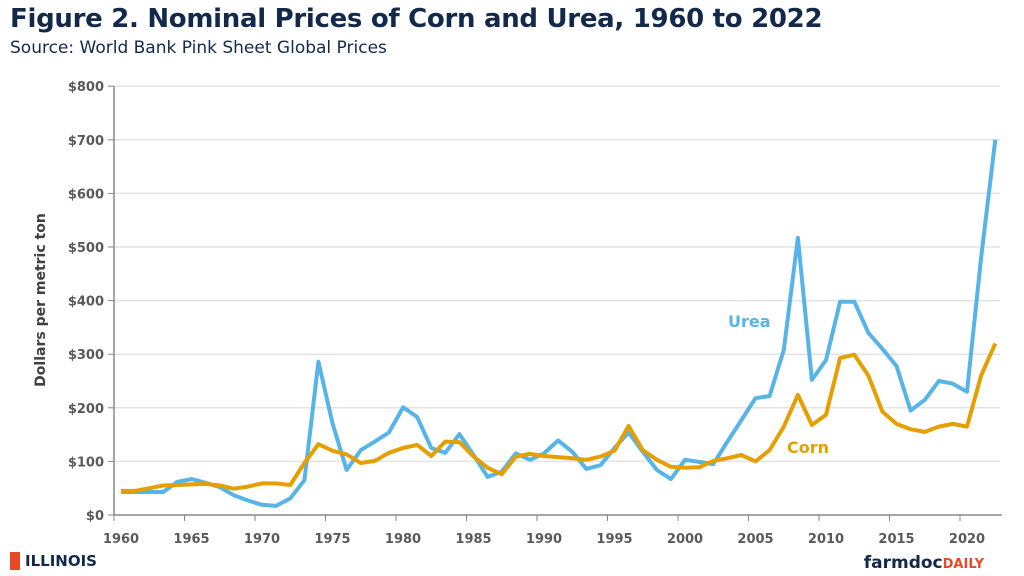 The image size is (1024, 576). Describe the element at coordinates (86, 248) in the screenshot. I see `y-tick-label: $500` at that location.